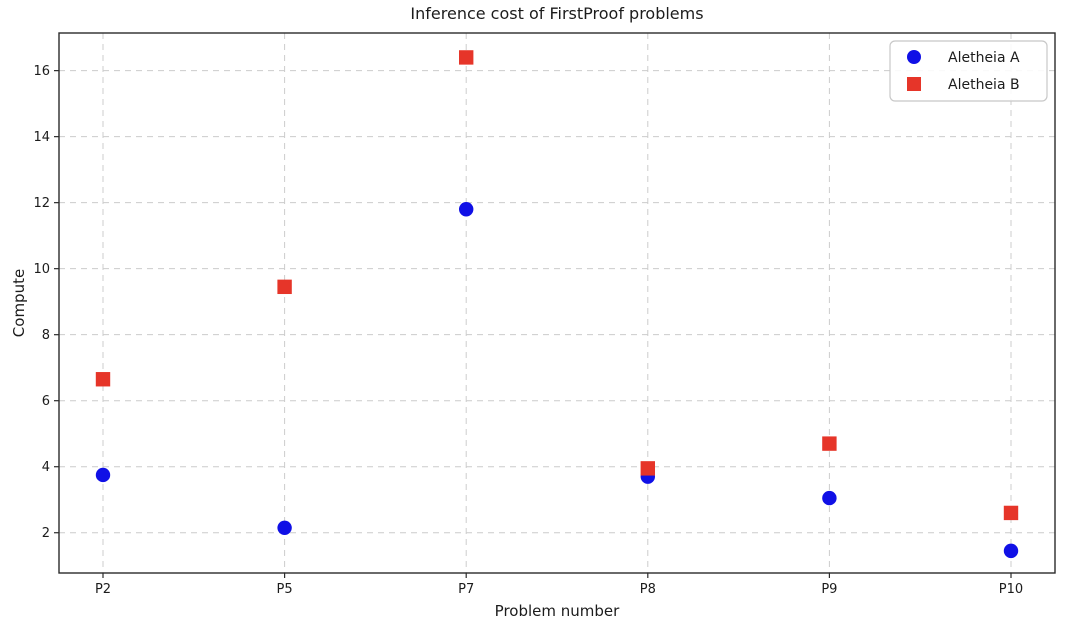 This screenshot has width=1080, height=629. I want to click on legend-box, so click(968, 71).